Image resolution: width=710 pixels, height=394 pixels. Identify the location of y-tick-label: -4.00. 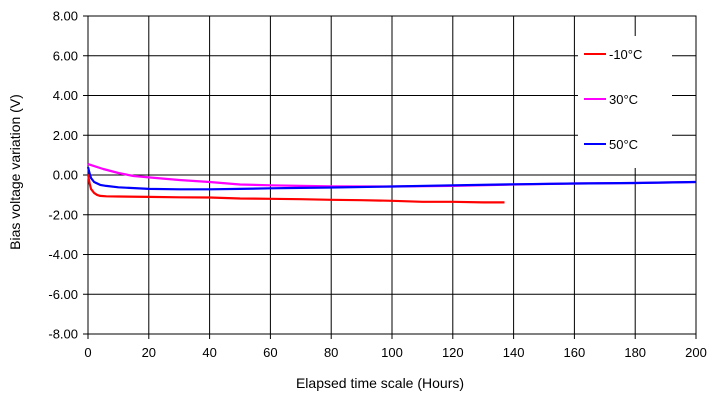
(63, 254).